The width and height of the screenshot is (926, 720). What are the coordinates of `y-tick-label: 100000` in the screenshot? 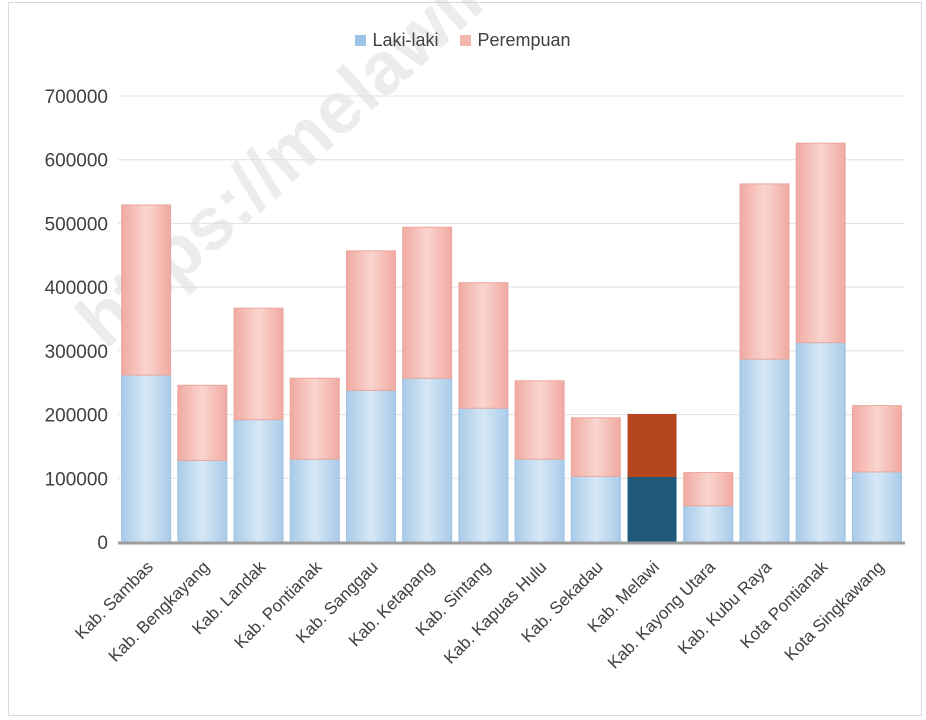 It's located at (76, 479).